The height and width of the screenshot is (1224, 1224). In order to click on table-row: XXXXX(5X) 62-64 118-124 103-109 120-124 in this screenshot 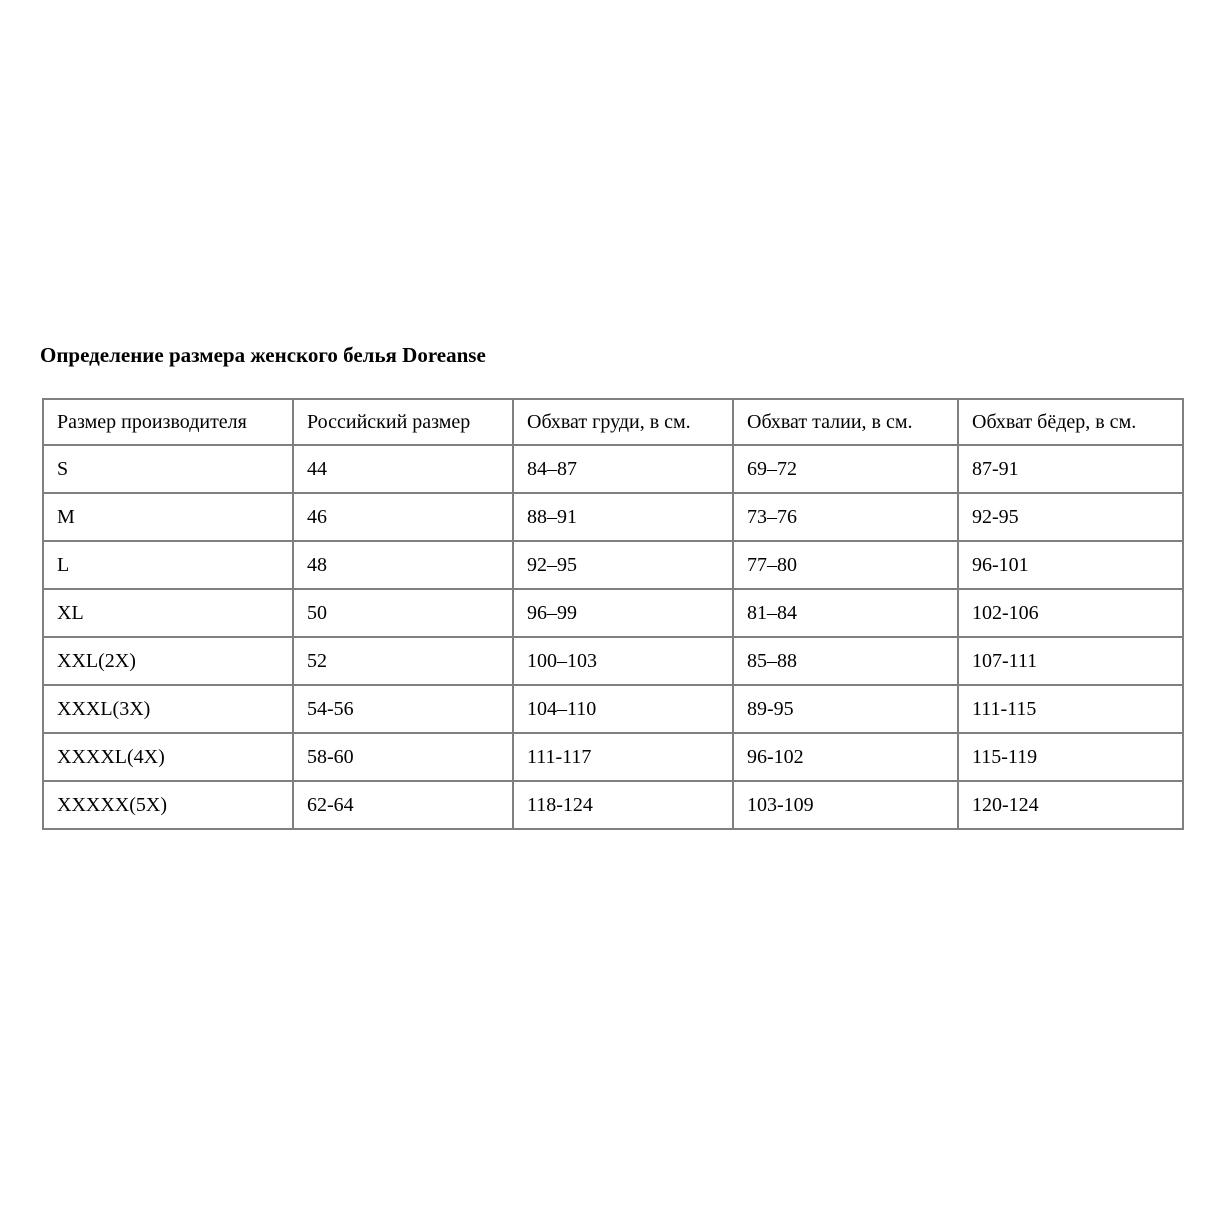, I will do `click(613, 805)`.